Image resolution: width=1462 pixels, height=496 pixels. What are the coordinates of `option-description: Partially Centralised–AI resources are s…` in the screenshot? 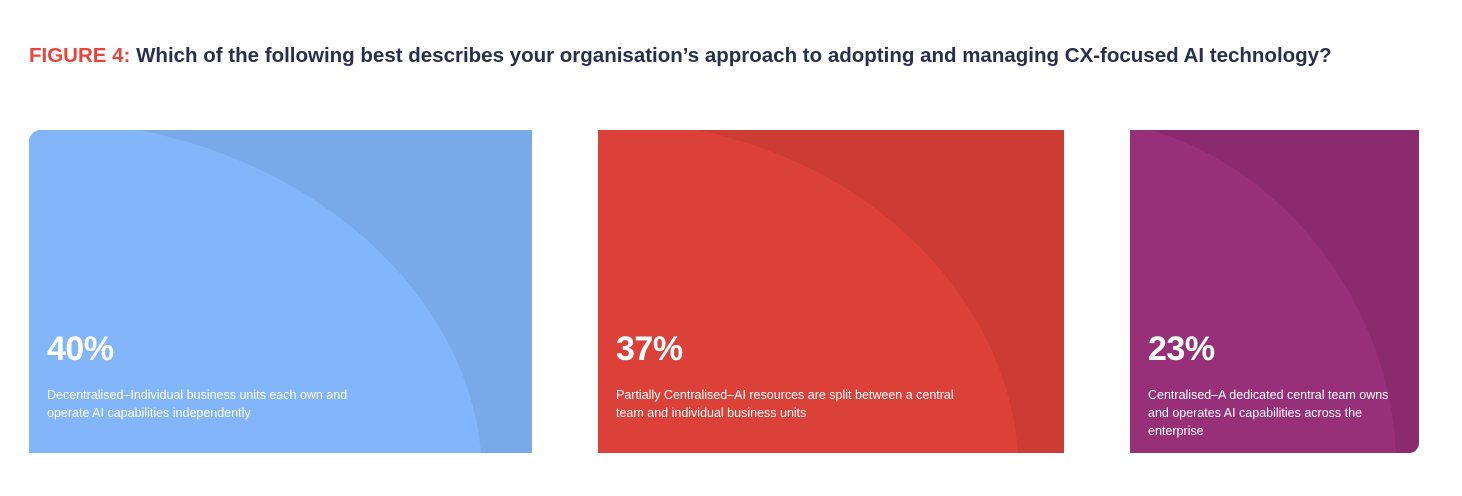 It's located at (785, 404).